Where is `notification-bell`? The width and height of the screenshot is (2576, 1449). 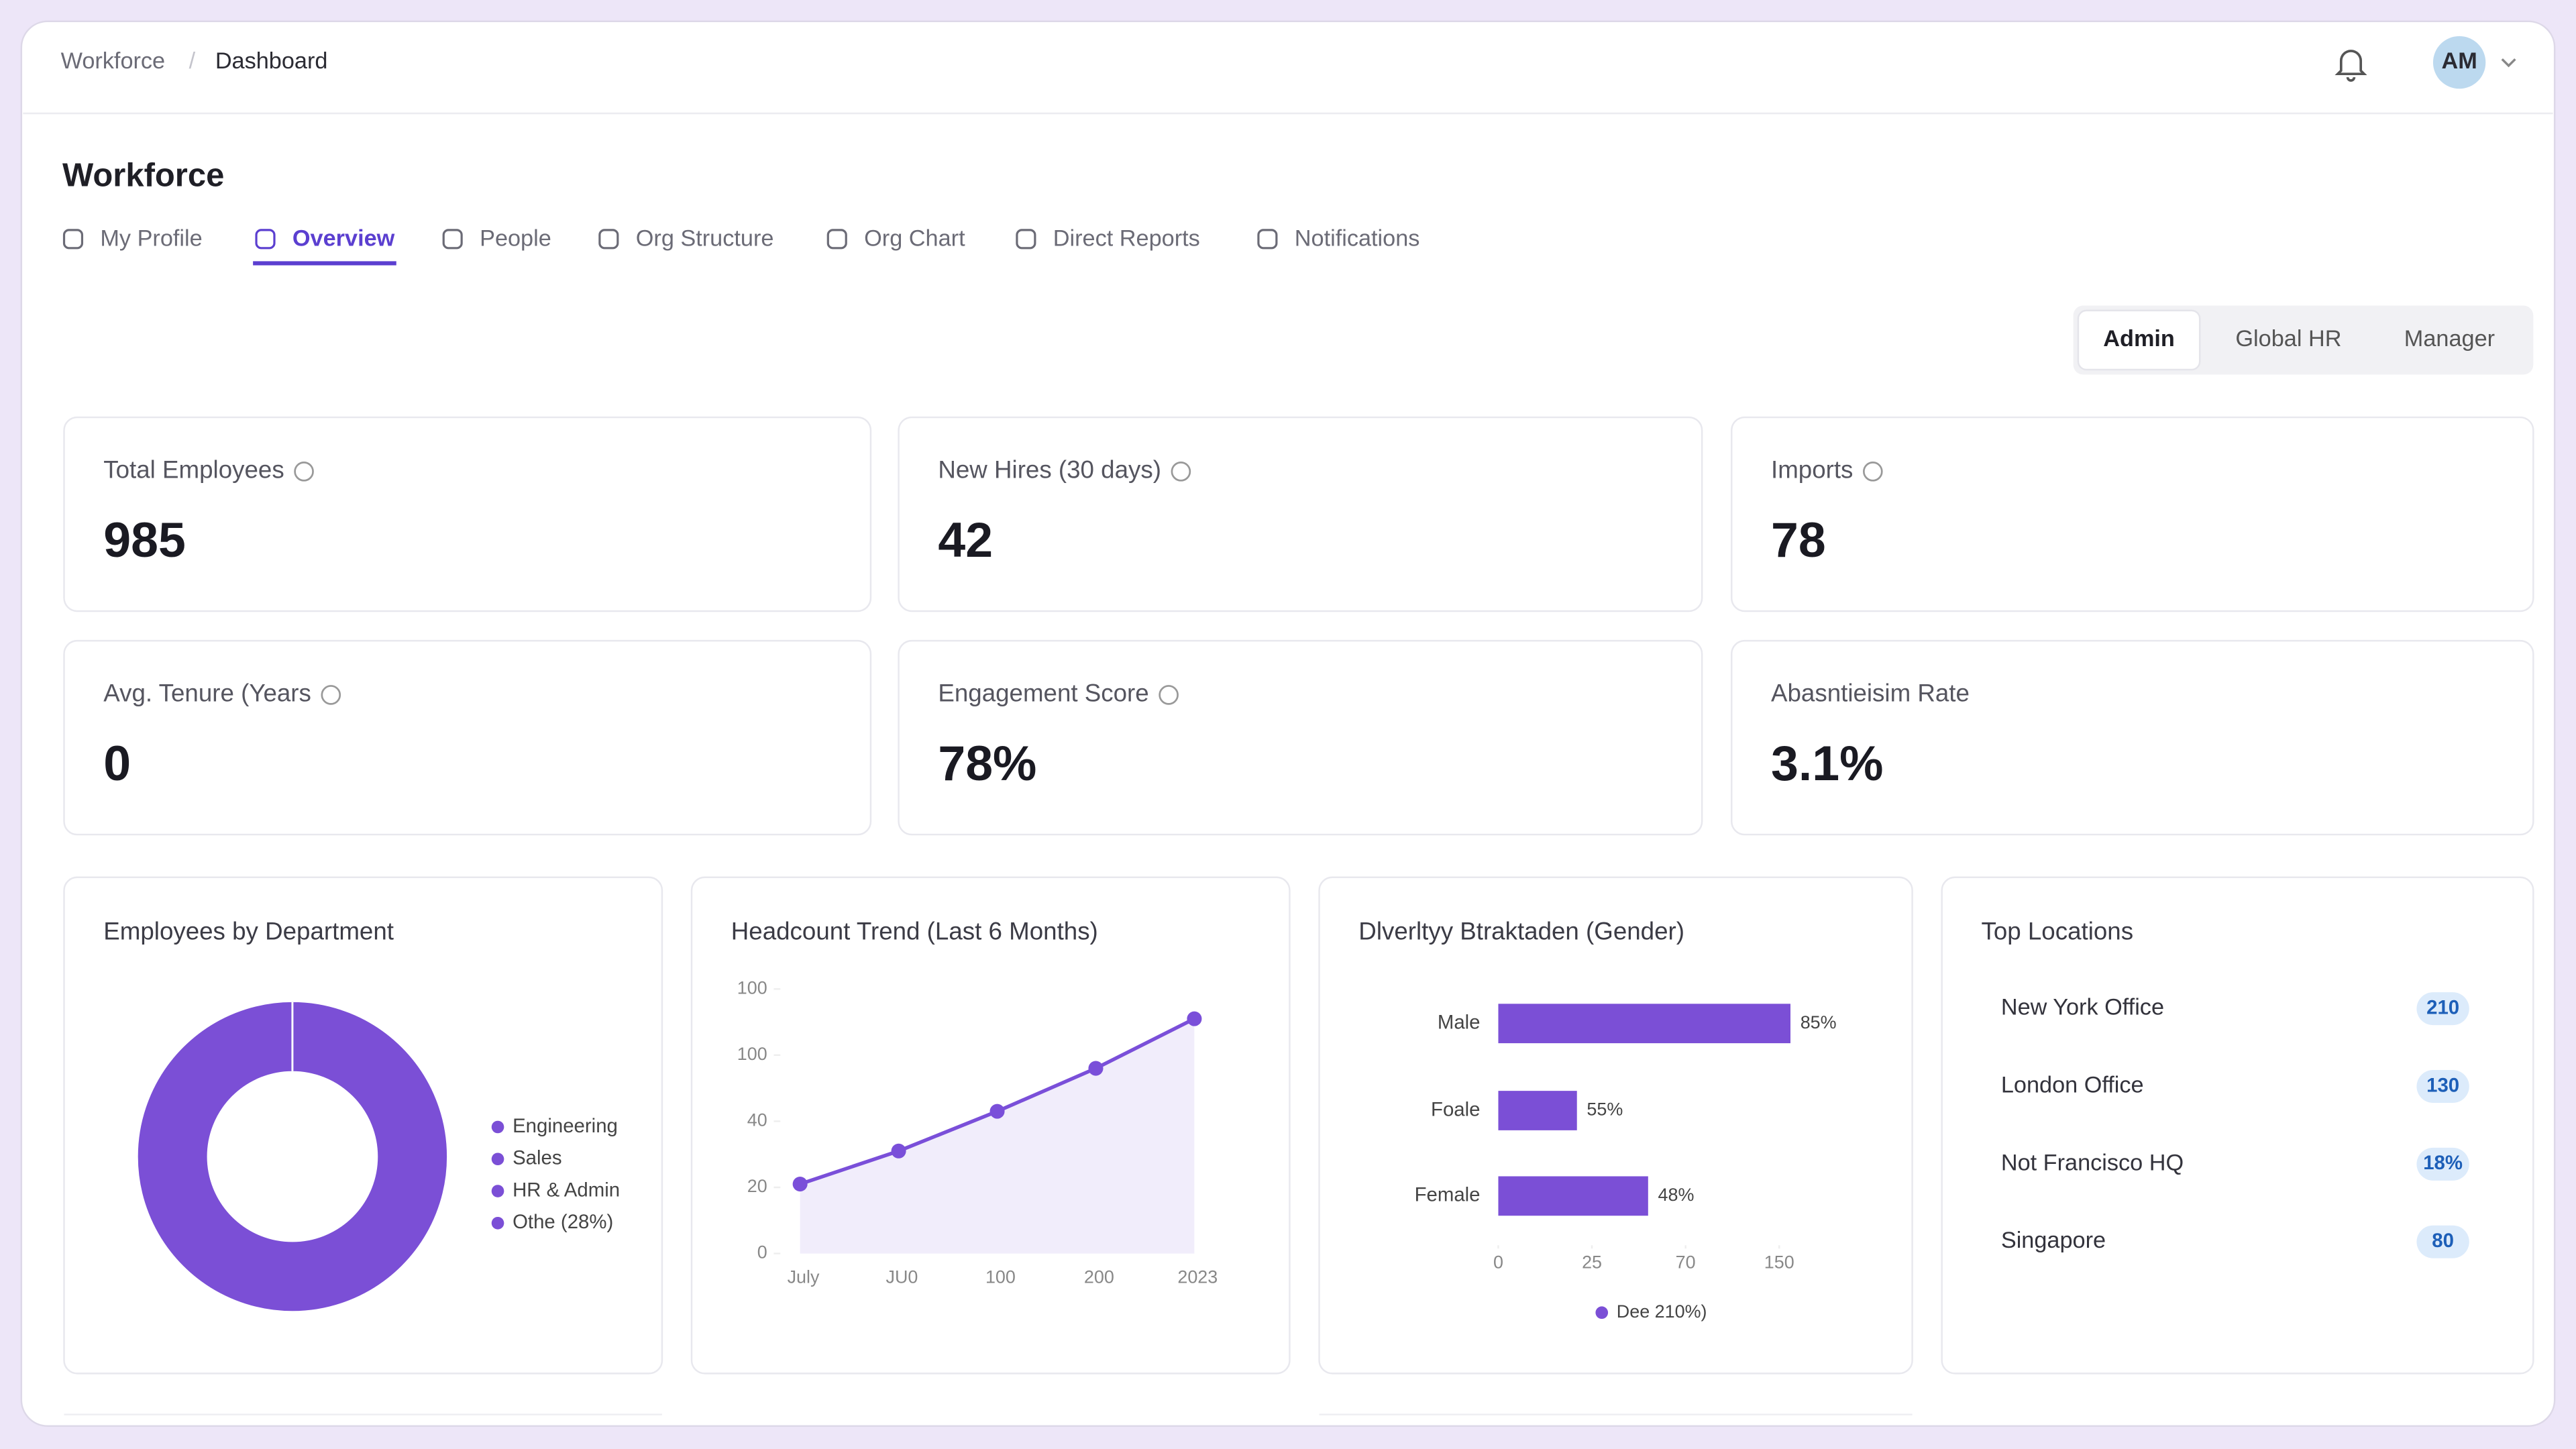
notification-bell is located at coordinates (2350, 66).